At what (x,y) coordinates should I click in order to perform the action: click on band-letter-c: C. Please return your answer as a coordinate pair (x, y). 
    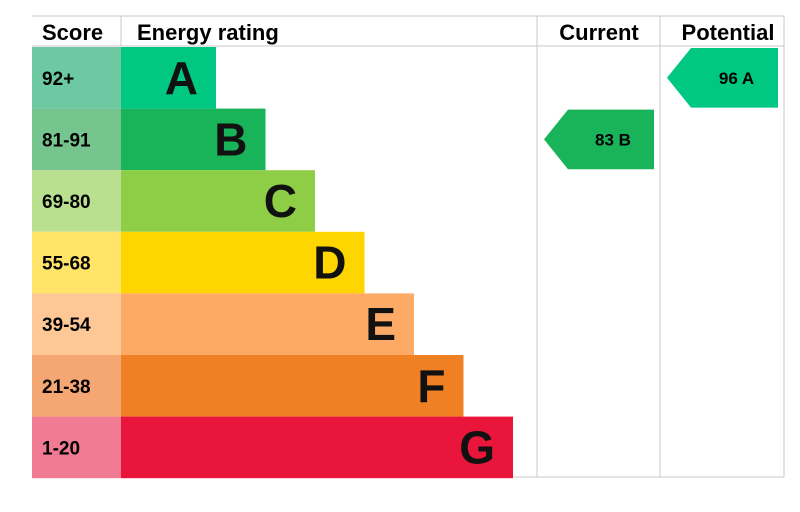
    Looking at the image, I should click on (280, 201).